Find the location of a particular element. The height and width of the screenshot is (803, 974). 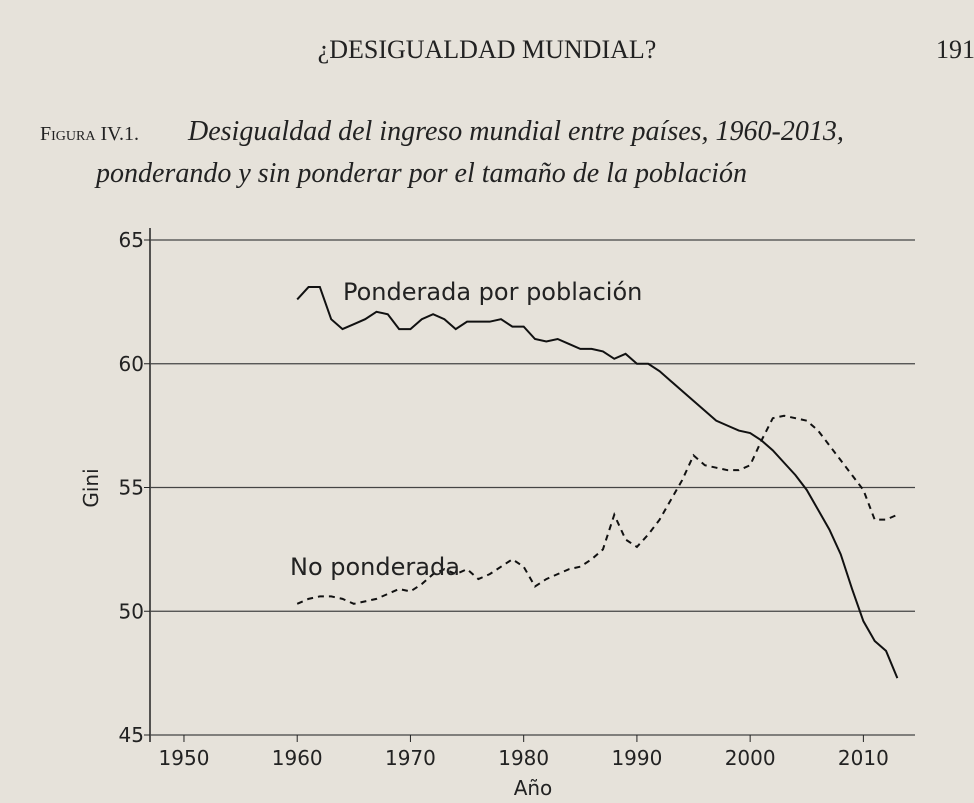

x-tick-label: 1990 is located at coordinates (636, 758).